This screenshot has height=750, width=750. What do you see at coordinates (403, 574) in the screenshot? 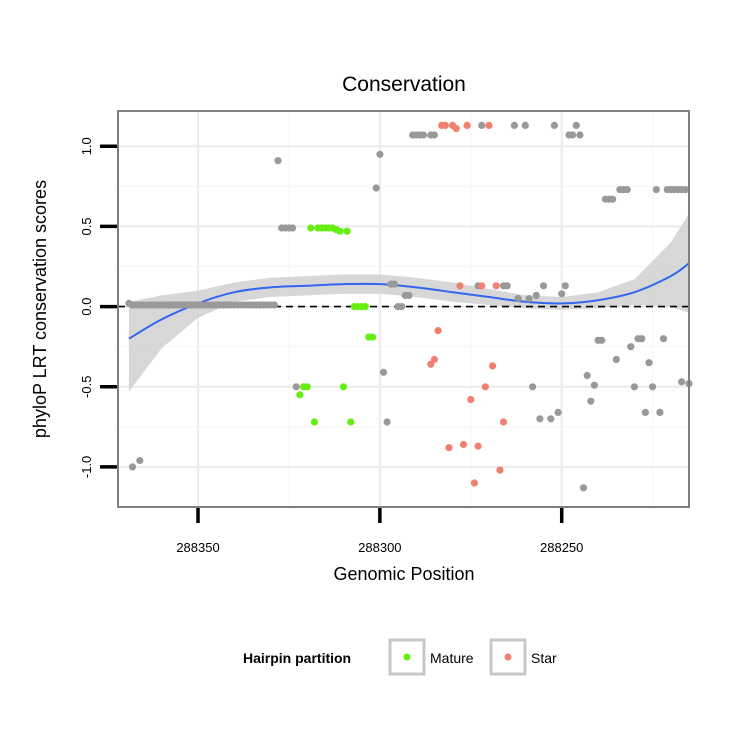
I see `x-axis-title: Genomic Position` at bounding box center [403, 574].